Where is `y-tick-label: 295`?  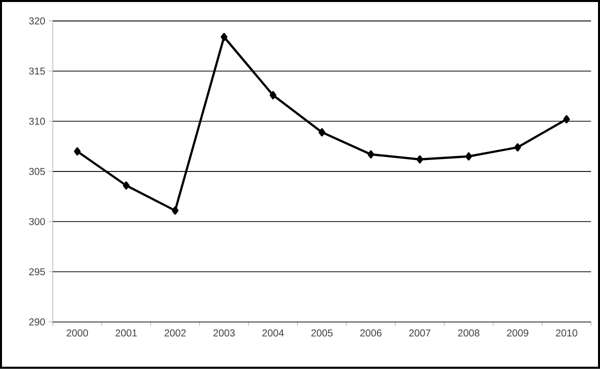
y-tick-label: 295 is located at coordinates (37, 272).